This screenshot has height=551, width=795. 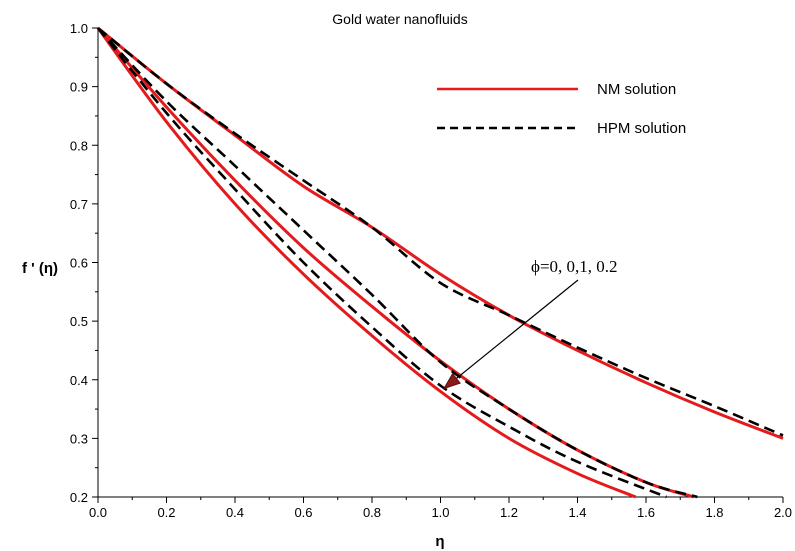 What do you see at coordinates (372, 512) in the screenshot?
I see `x-tick-label: 0.8` at bounding box center [372, 512].